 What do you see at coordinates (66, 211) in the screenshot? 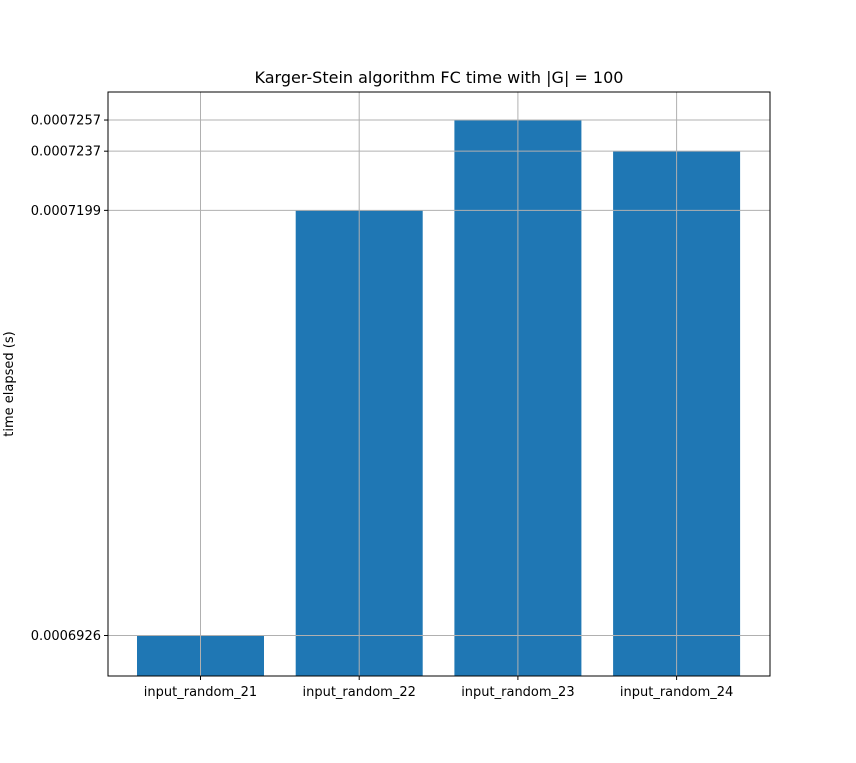
I see `y-tick-label-0.0007199: 0.0007199` at bounding box center [66, 211].